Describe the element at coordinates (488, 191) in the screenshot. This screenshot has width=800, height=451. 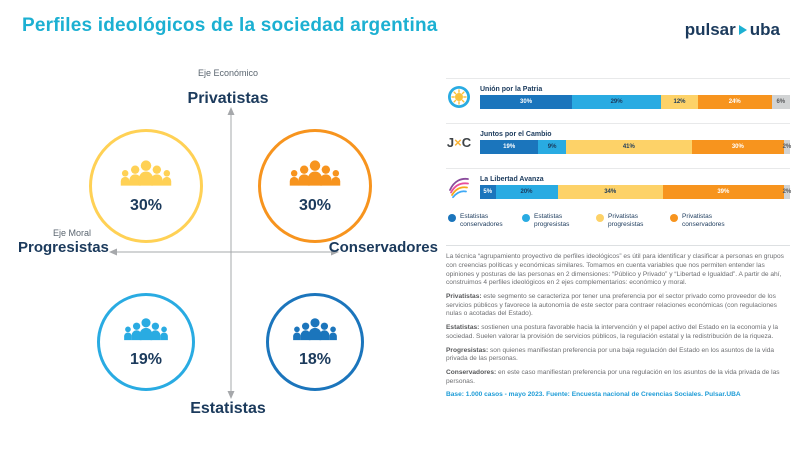
I see `bar-segment: 5%` at that location.